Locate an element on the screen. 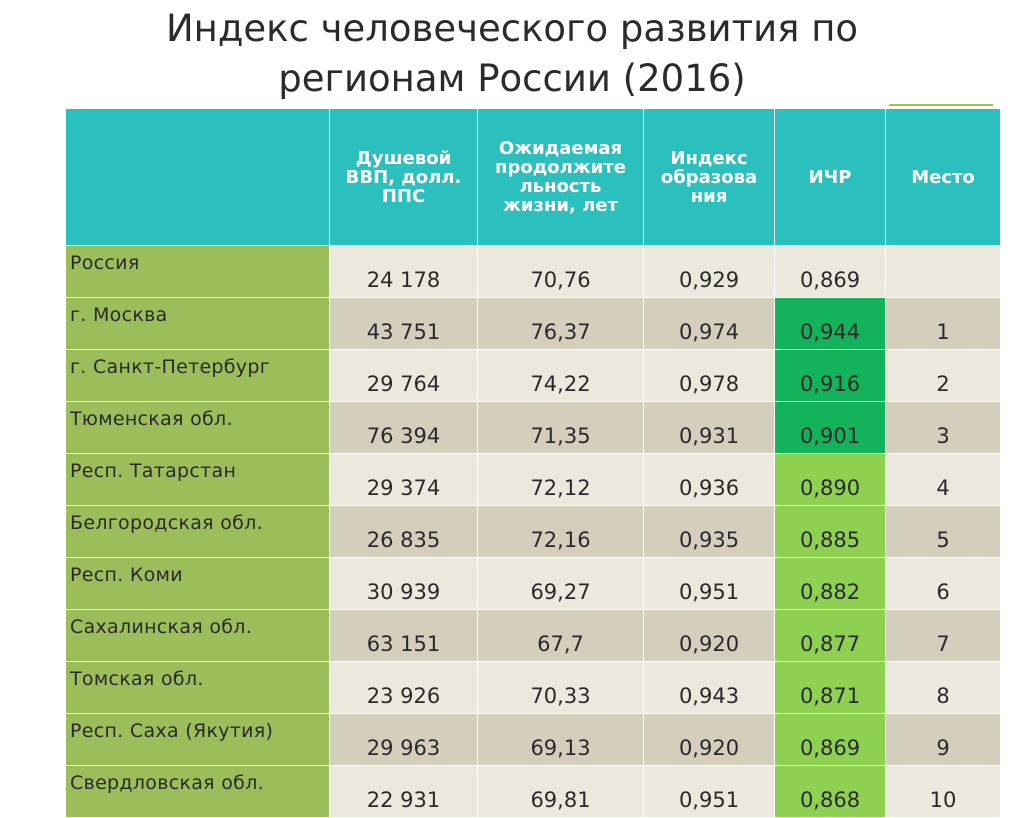  hdi-cell: 0,871 is located at coordinates (830, 687).